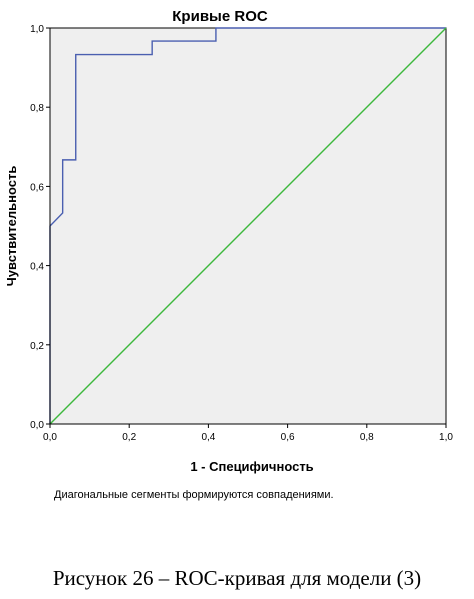 This screenshot has width=474, height=599. What do you see at coordinates (129, 437) in the screenshot?
I see `x-tick-label: 0,2` at bounding box center [129, 437].